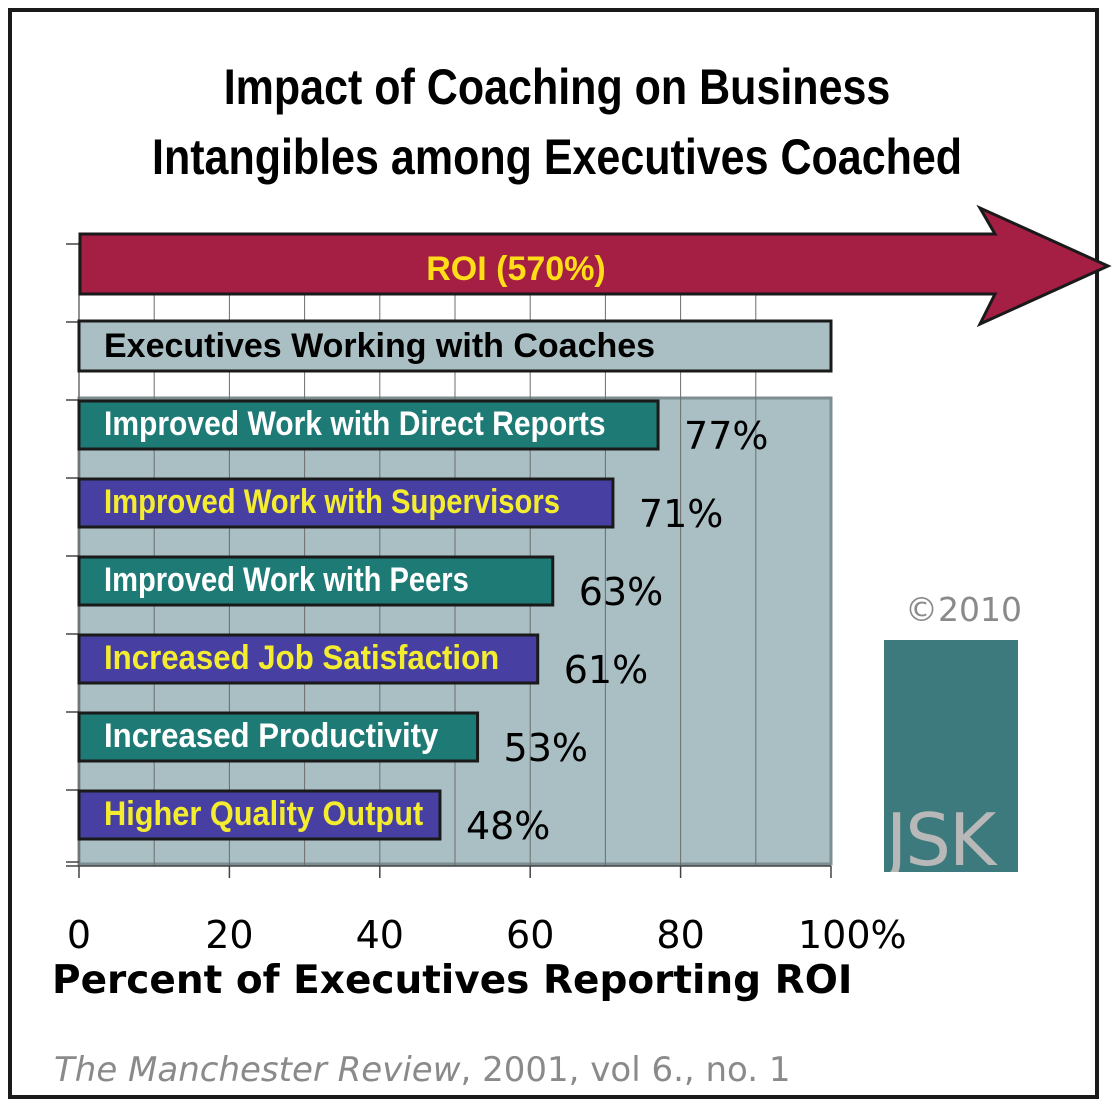 The height and width of the screenshot is (1111, 1118). I want to click on source-journal: The Manchester Review, so click(257, 1070).